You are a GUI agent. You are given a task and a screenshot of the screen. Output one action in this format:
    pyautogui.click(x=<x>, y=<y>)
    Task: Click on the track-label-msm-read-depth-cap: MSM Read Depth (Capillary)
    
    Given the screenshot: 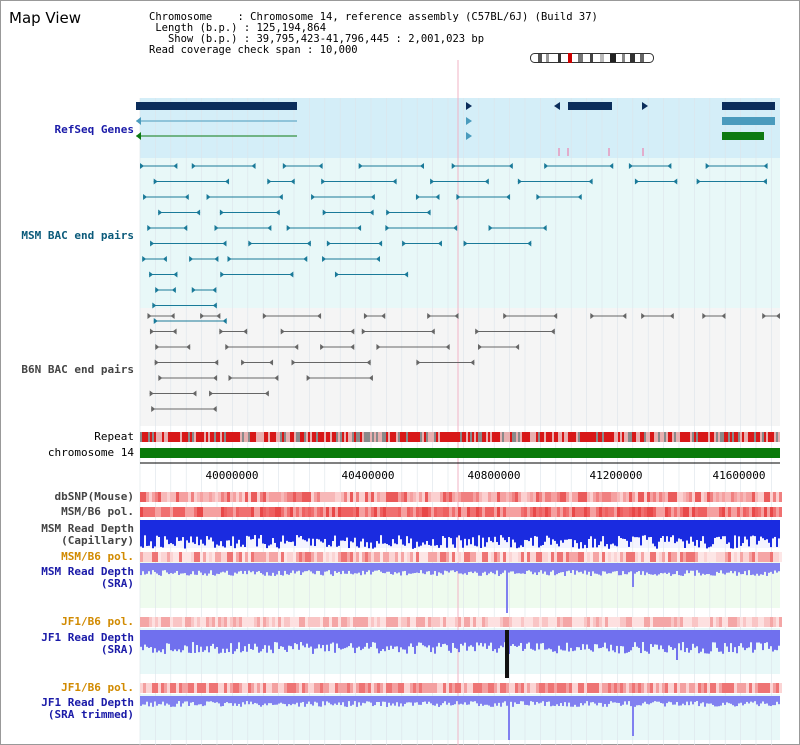 What is the action you would take?
    pyautogui.click(x=87, y=535)
    